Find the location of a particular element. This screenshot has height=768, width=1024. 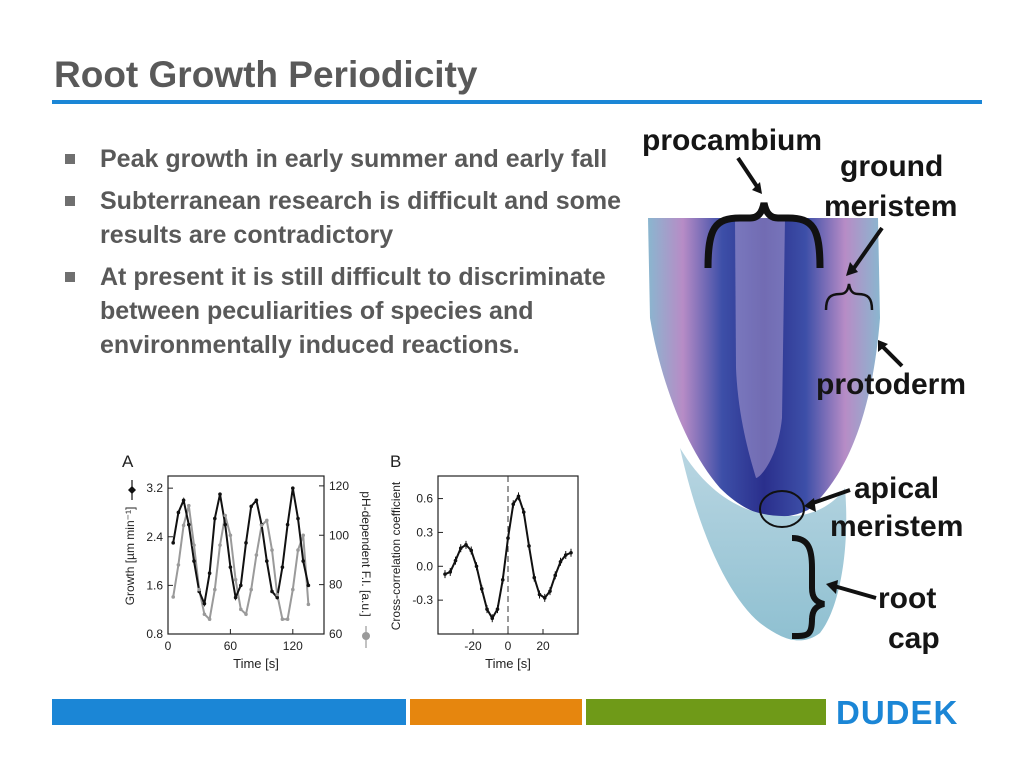

procambium-tissue is located at coordinates (760, 348).